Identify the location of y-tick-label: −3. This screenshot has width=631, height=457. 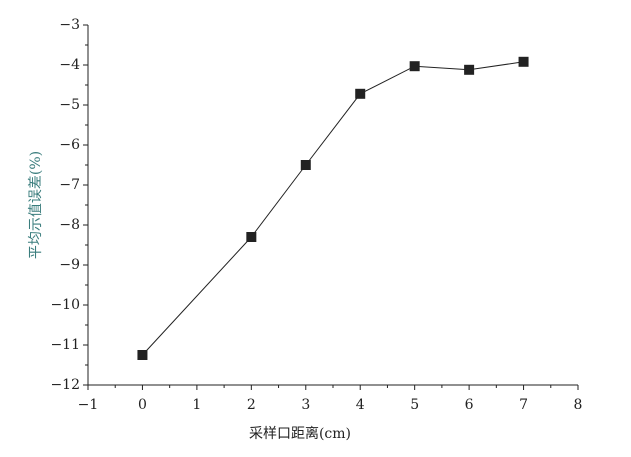
(69, 25).